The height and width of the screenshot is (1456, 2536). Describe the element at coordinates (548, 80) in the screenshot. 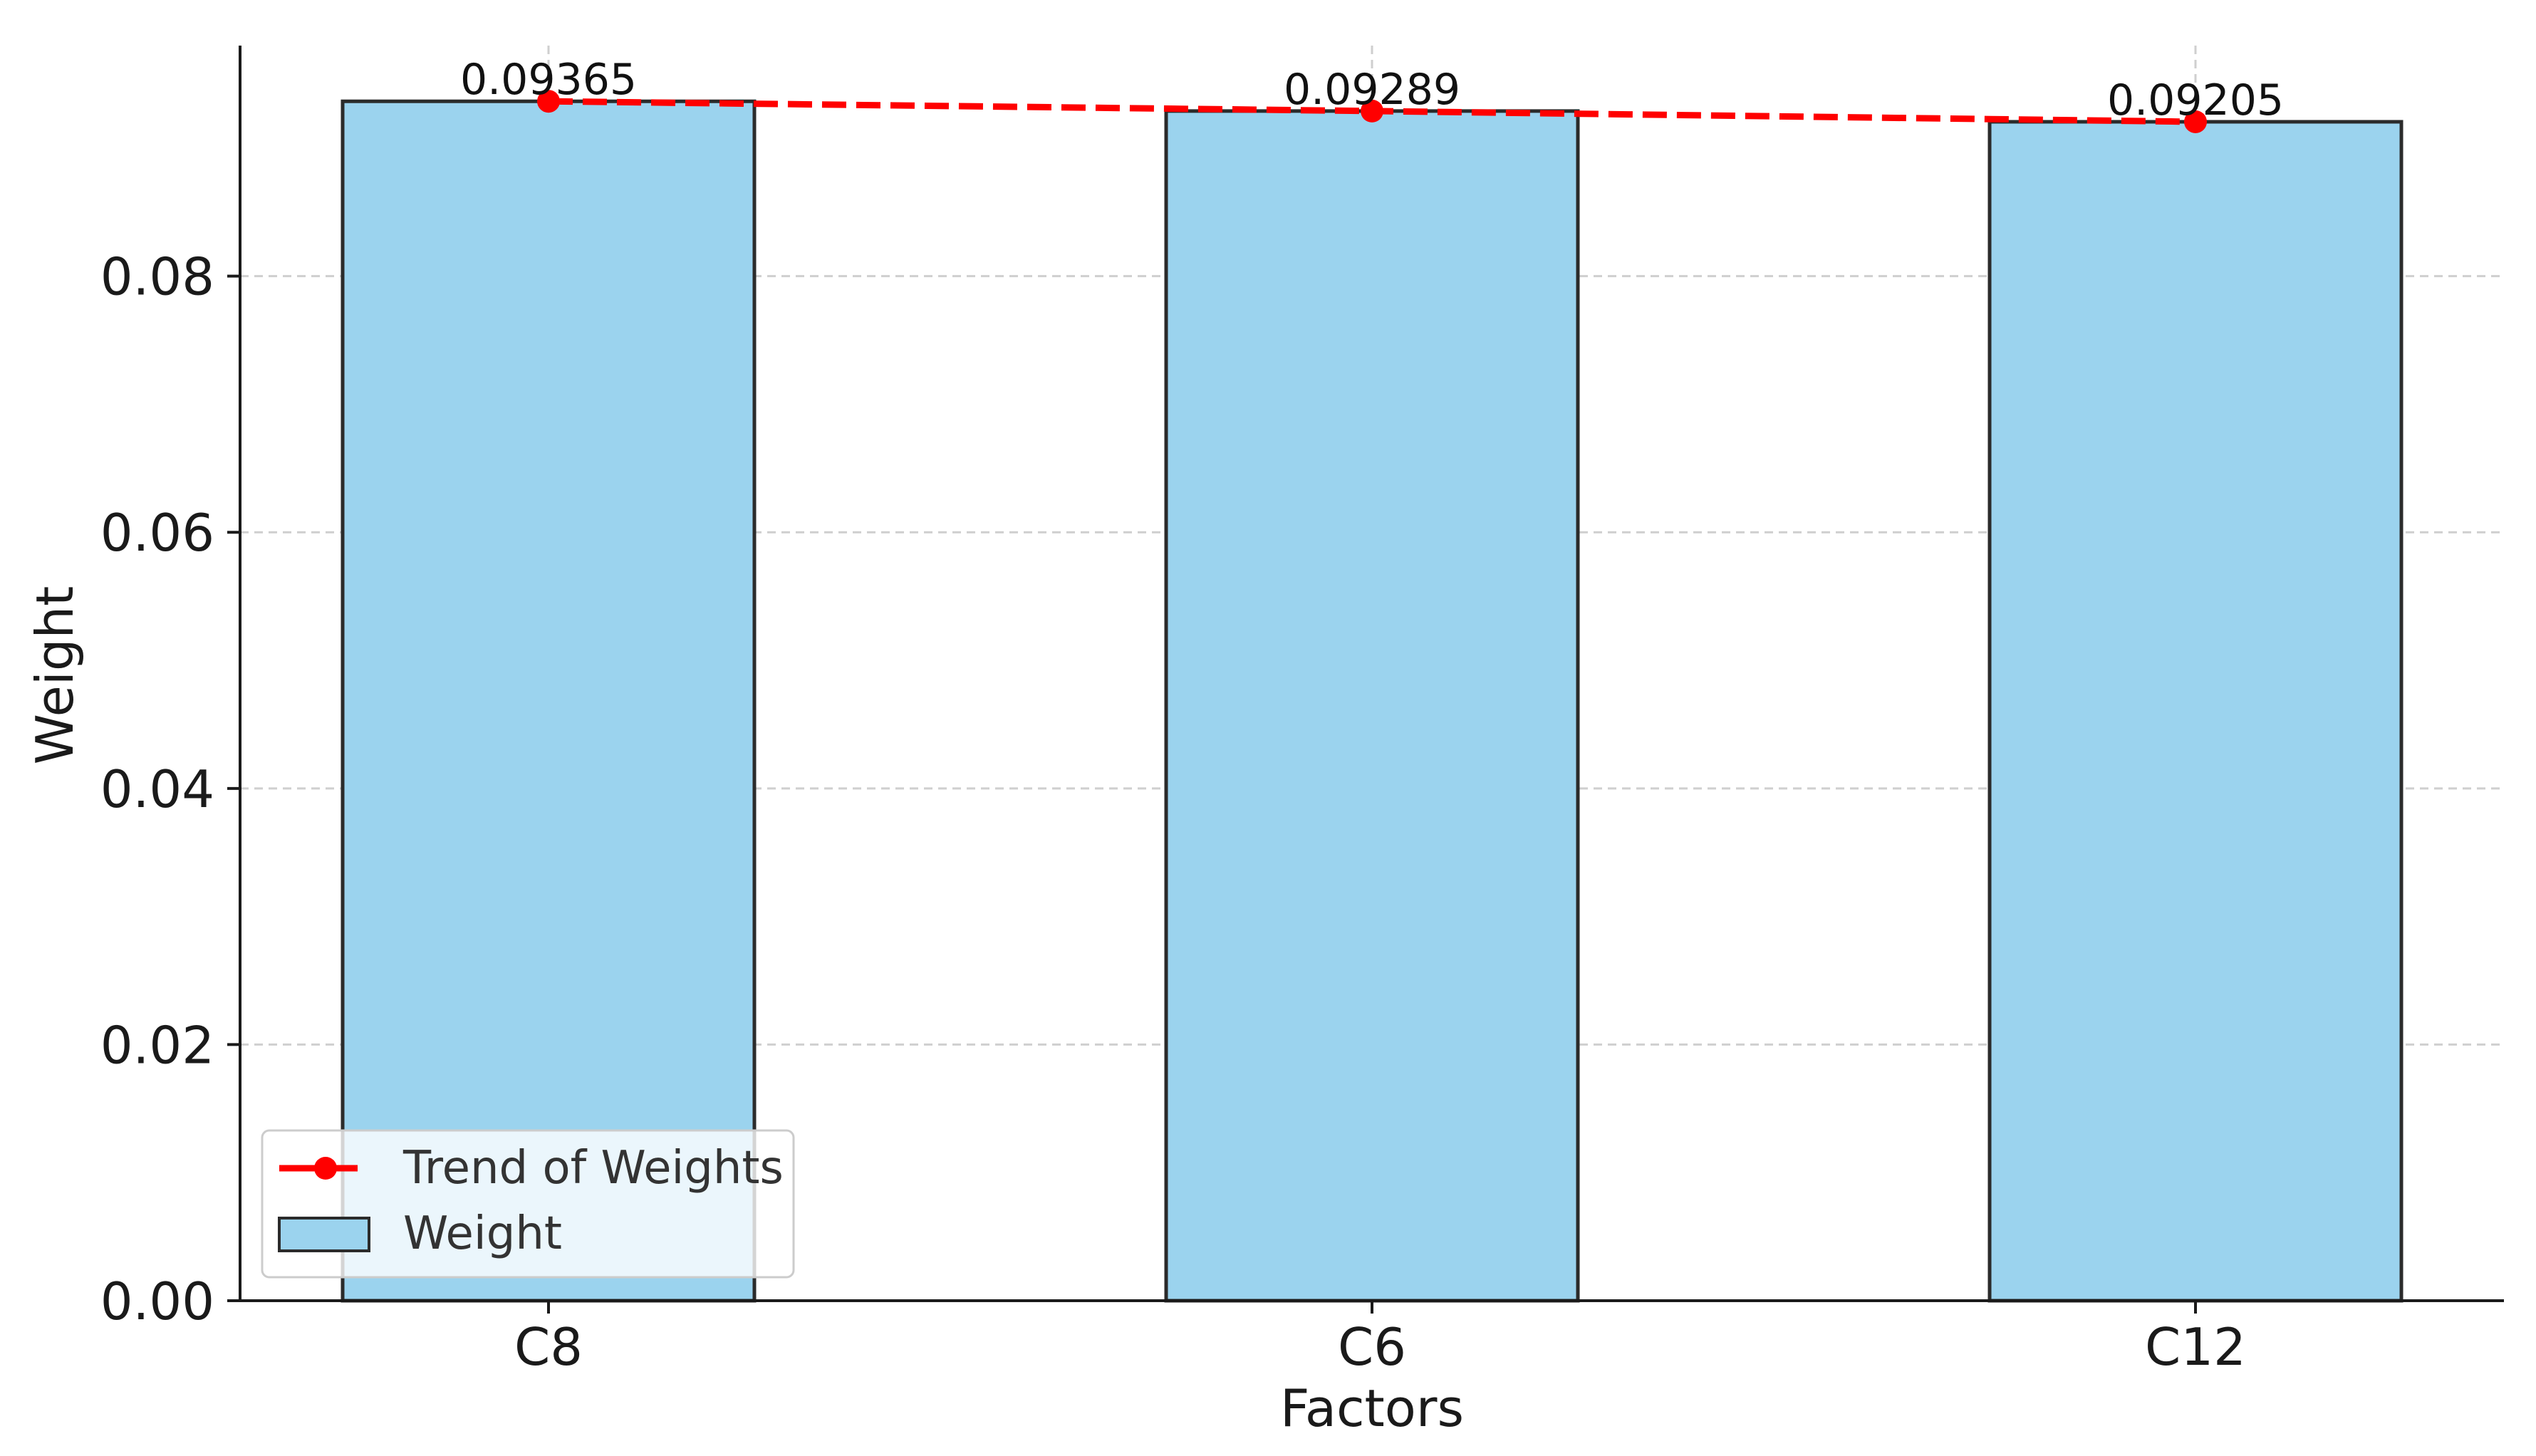

I see `data-label: 0.09365` at that location.